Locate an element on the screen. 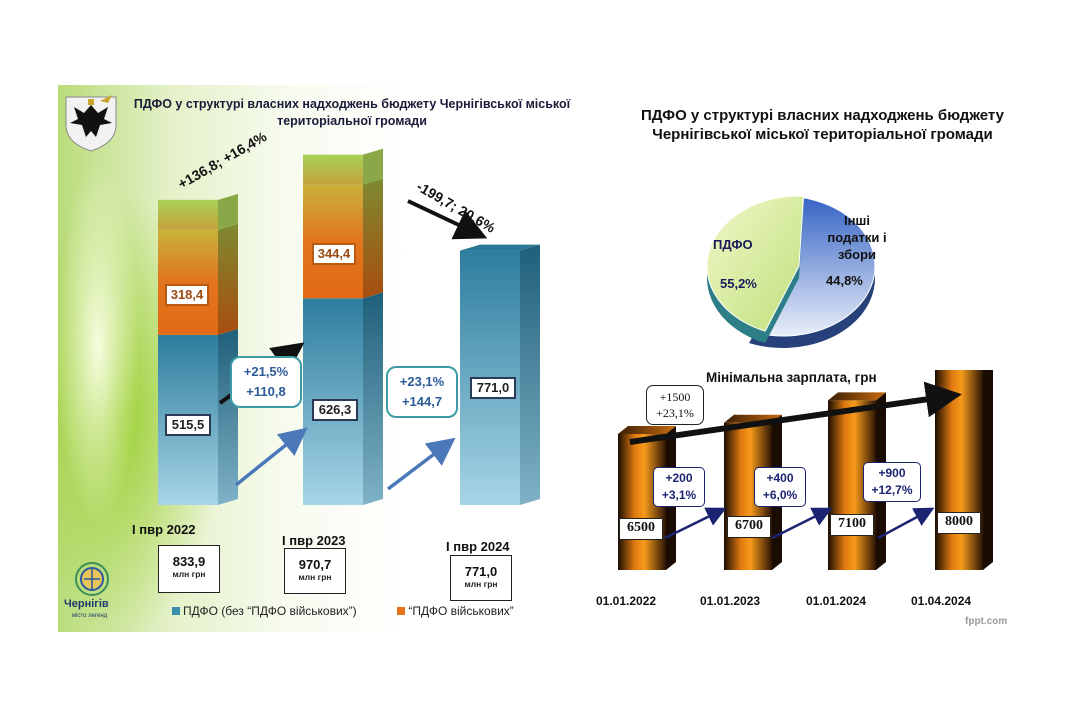 Image resolution: width=1080 pixels, height=720 pixels. wage-increase-3: +900 +12,7% is located at coordinates (892, 482).